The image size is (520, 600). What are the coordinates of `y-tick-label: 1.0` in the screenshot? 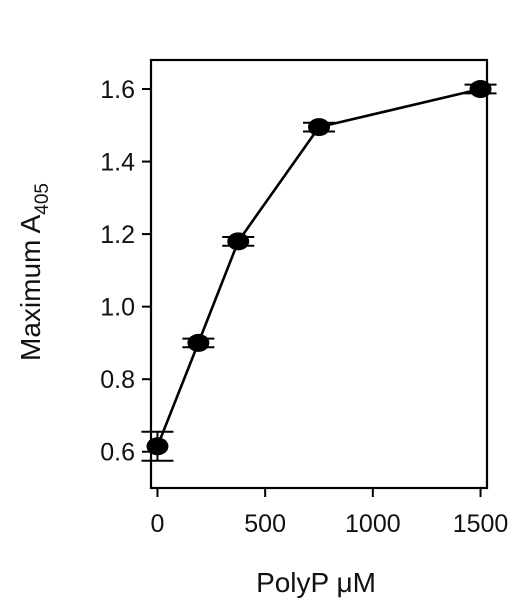 It's located at (117, 308).